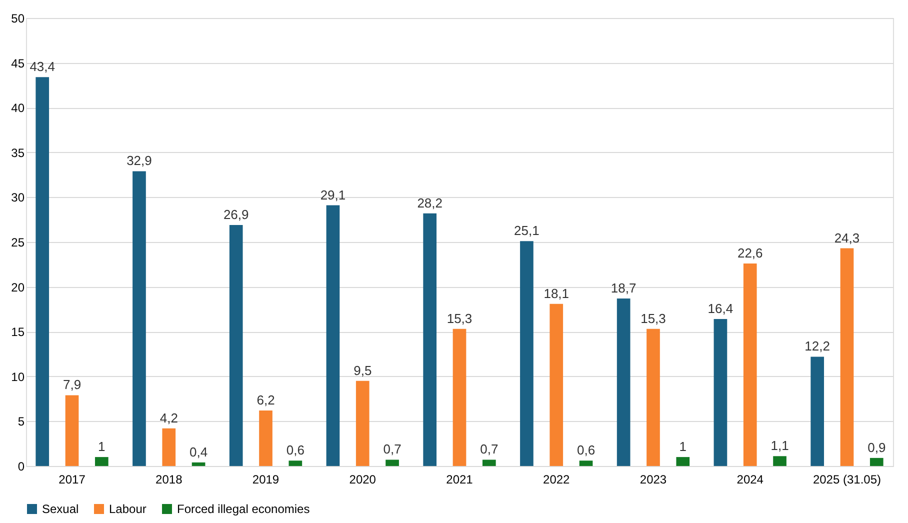 The image size is (908, 523). What do you see at coordinates (72, 384) in the screenshot?
I see `data-label: 7,9` at bounding box center [72, 384].